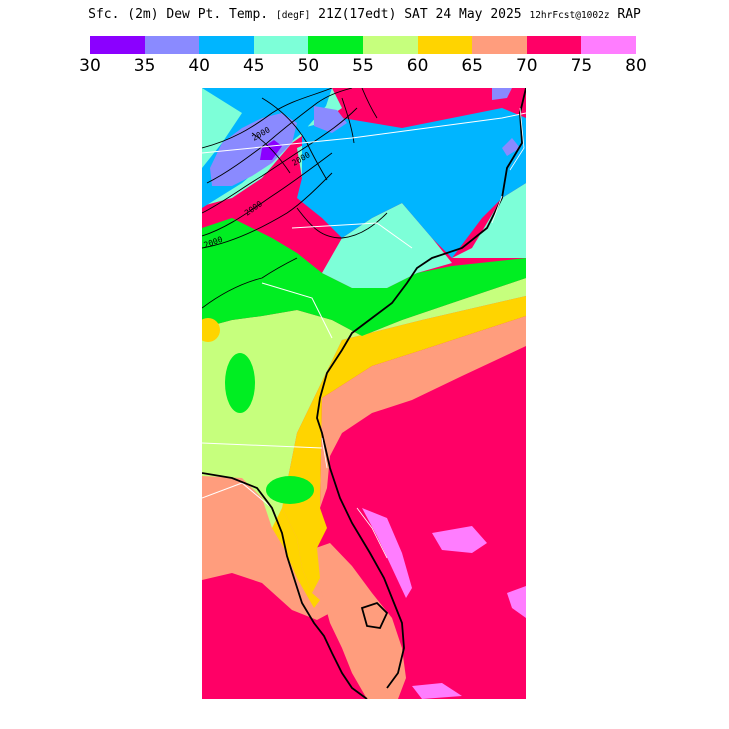  Describe the element at coordinates (387, 553) in the screenshot. I see `fill-band-75-east` at that location.